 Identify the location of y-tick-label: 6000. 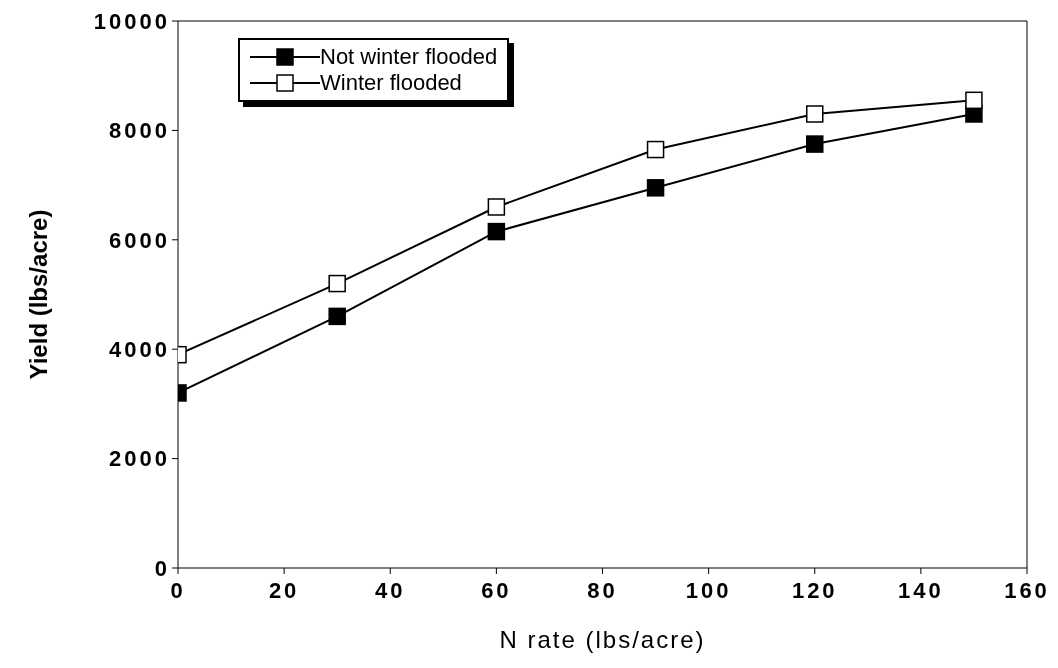
(139, 240).